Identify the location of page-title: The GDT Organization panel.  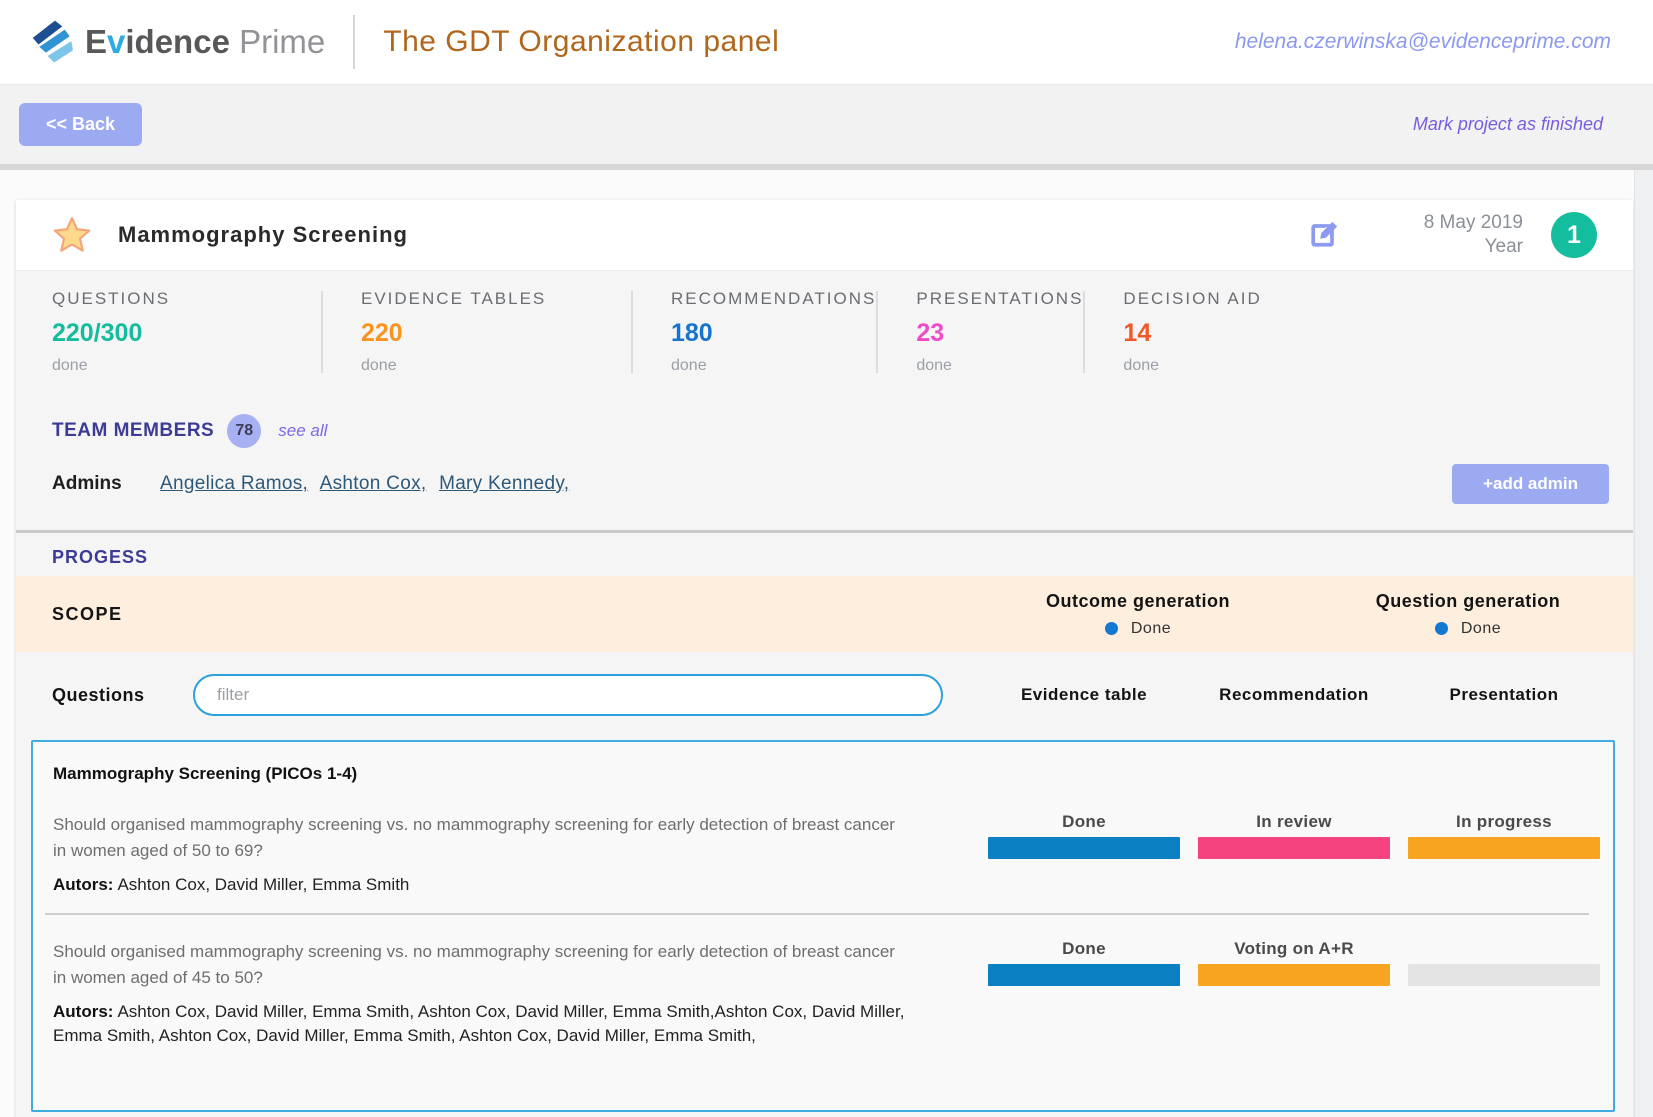
(581, 41).